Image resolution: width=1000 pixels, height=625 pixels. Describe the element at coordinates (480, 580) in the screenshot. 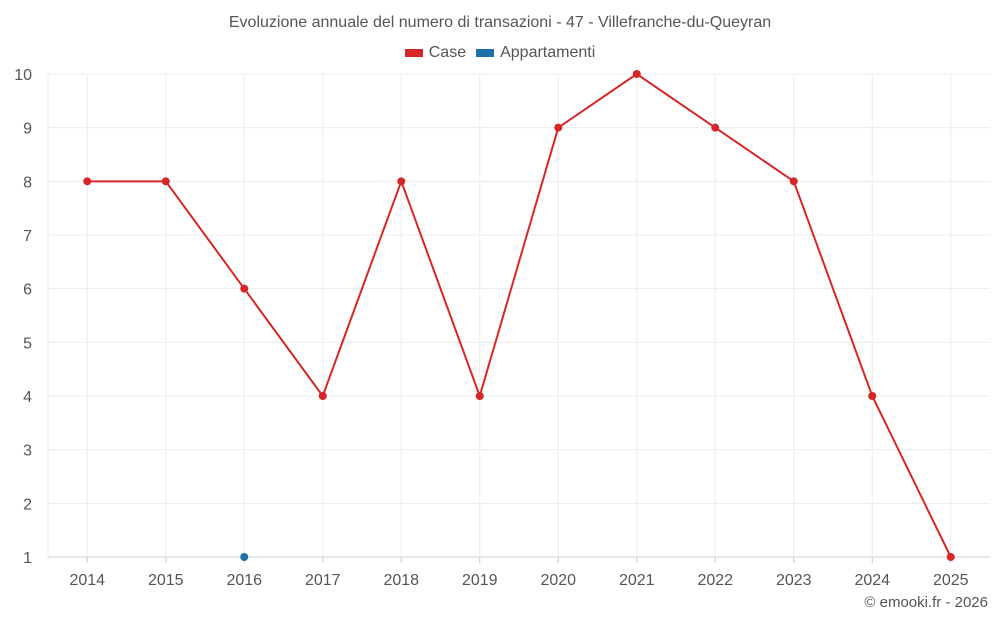

I see `x-tick-label: 2019` at that location.